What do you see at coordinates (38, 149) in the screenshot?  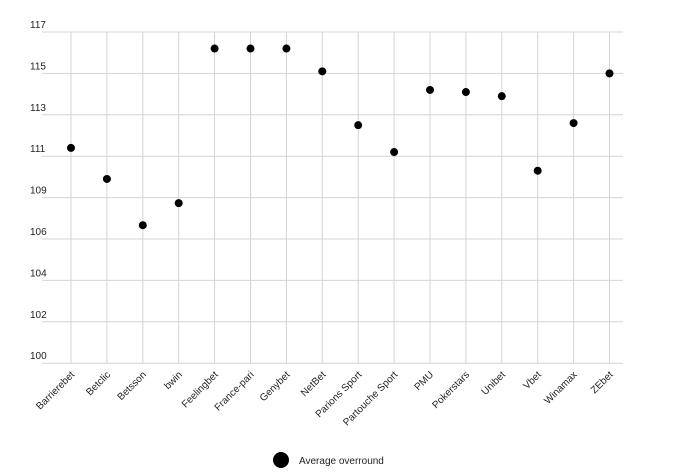 I see `y-tick-label: 111` at bounding box center [38, 149].